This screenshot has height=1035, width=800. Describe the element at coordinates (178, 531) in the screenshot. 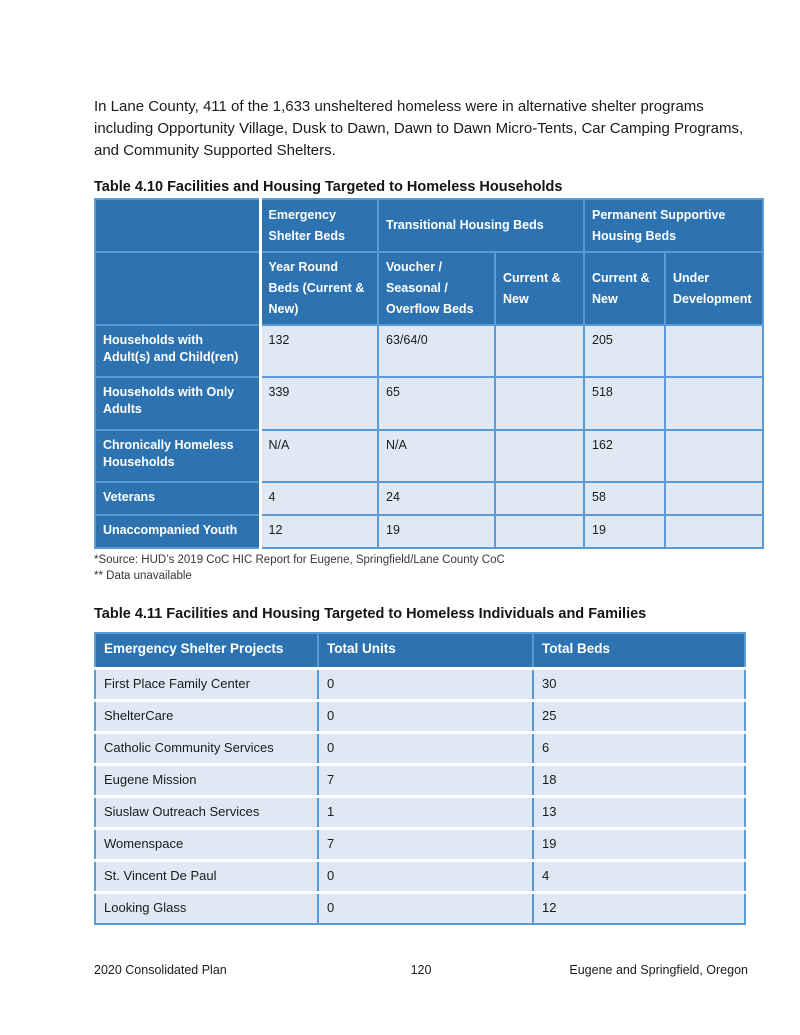

I see `row-label: Unaccompanied Youth` at that location.